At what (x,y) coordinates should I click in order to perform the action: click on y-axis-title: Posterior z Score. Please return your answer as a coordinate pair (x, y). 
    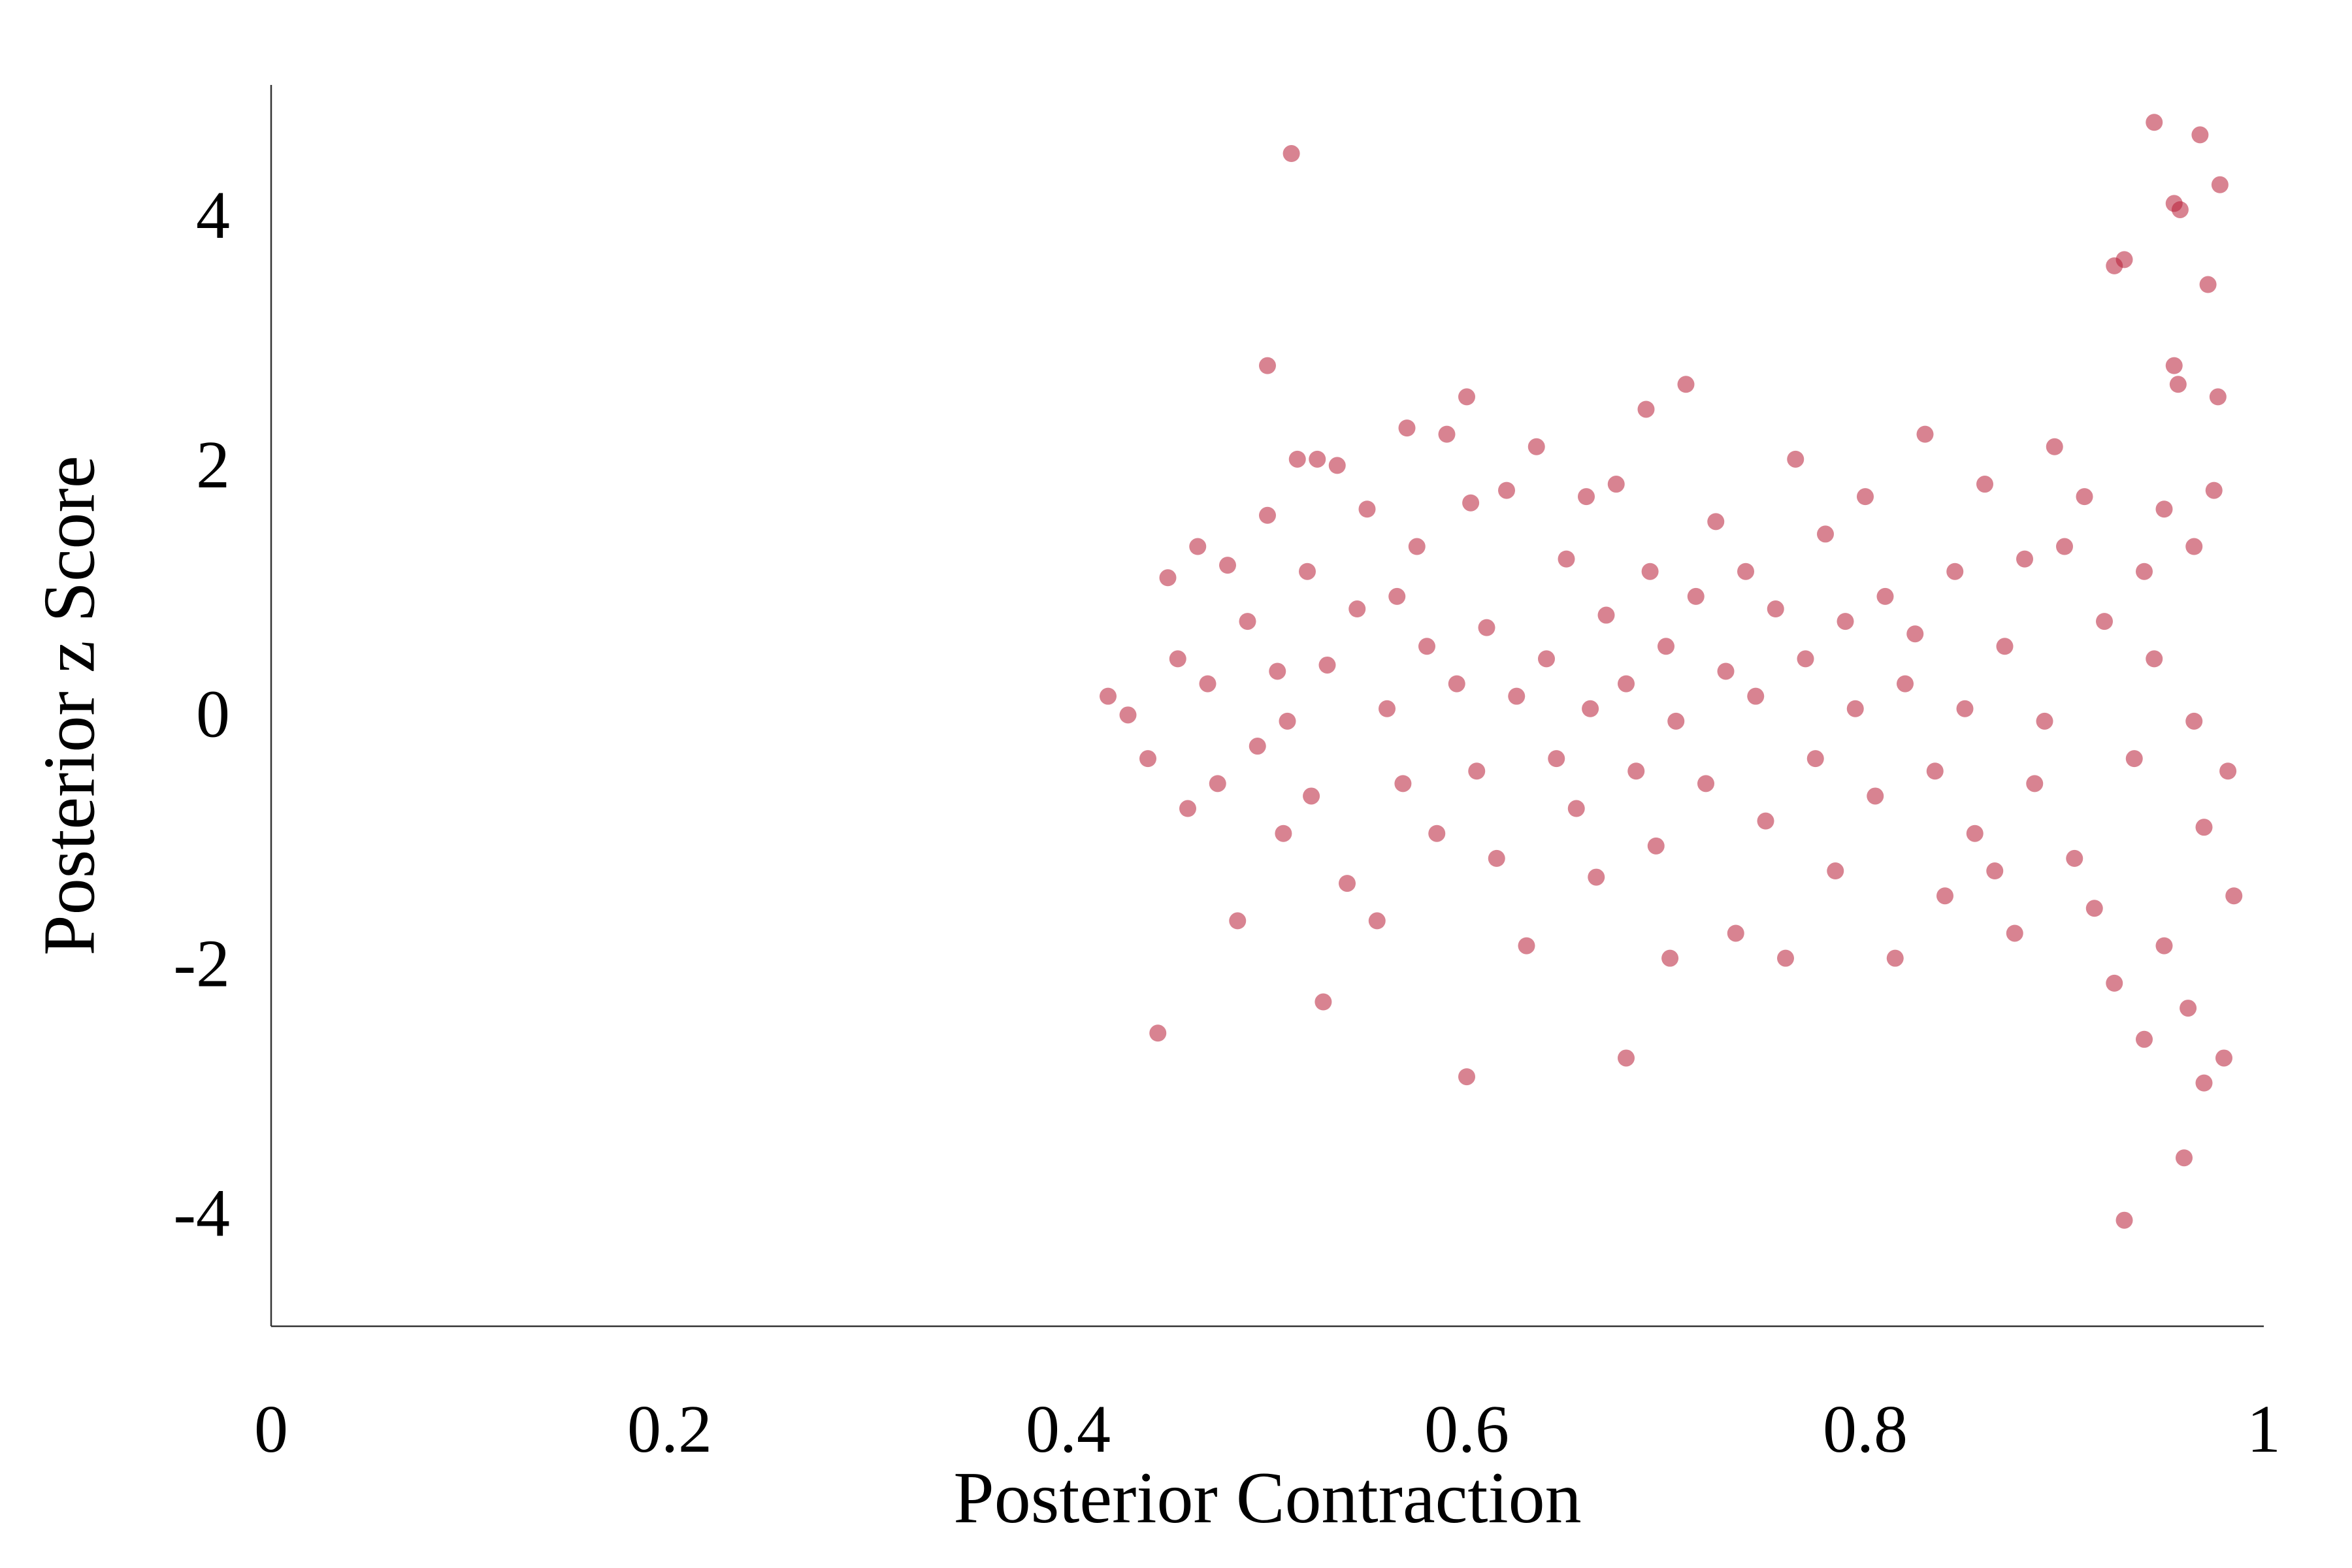
    Looking at the image, I should click on (69, 705).